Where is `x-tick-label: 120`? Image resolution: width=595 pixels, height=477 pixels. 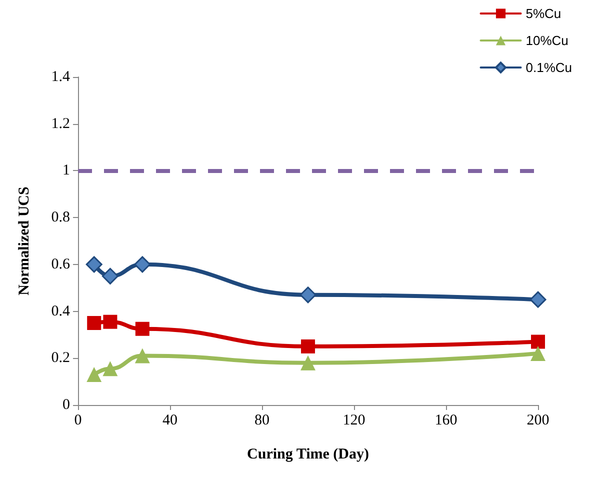
x-tick-label: 120 is located at coordinates (354, 420).